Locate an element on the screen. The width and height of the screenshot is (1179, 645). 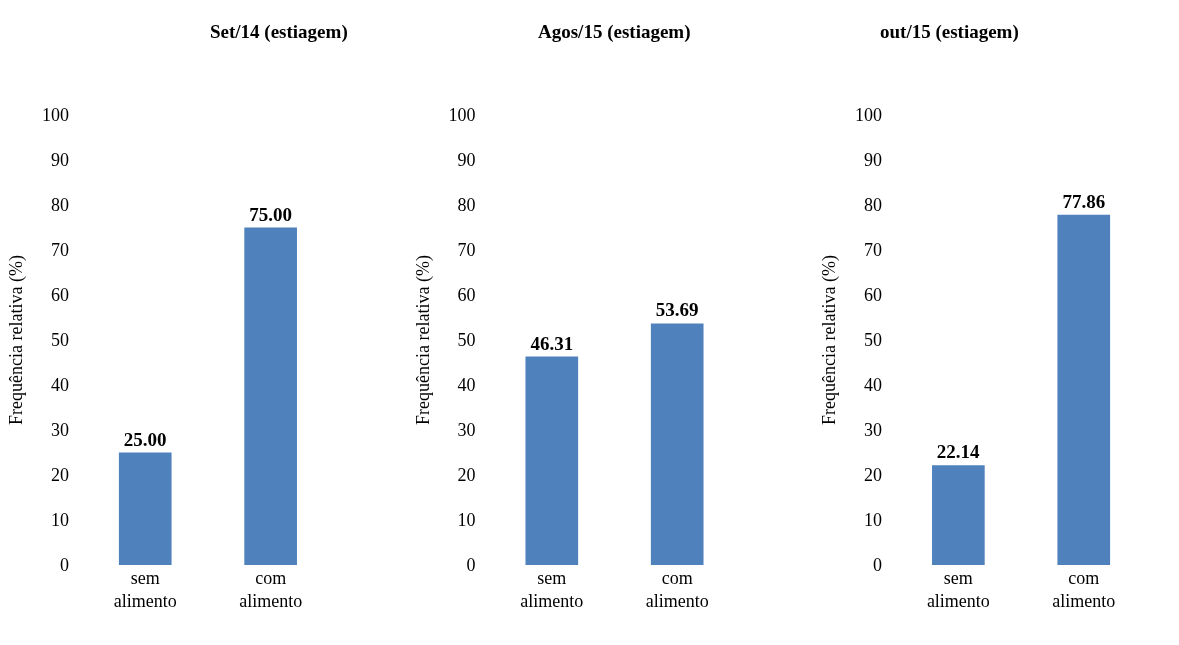
data-label: 53.69 is located at coordinates (677, 310).